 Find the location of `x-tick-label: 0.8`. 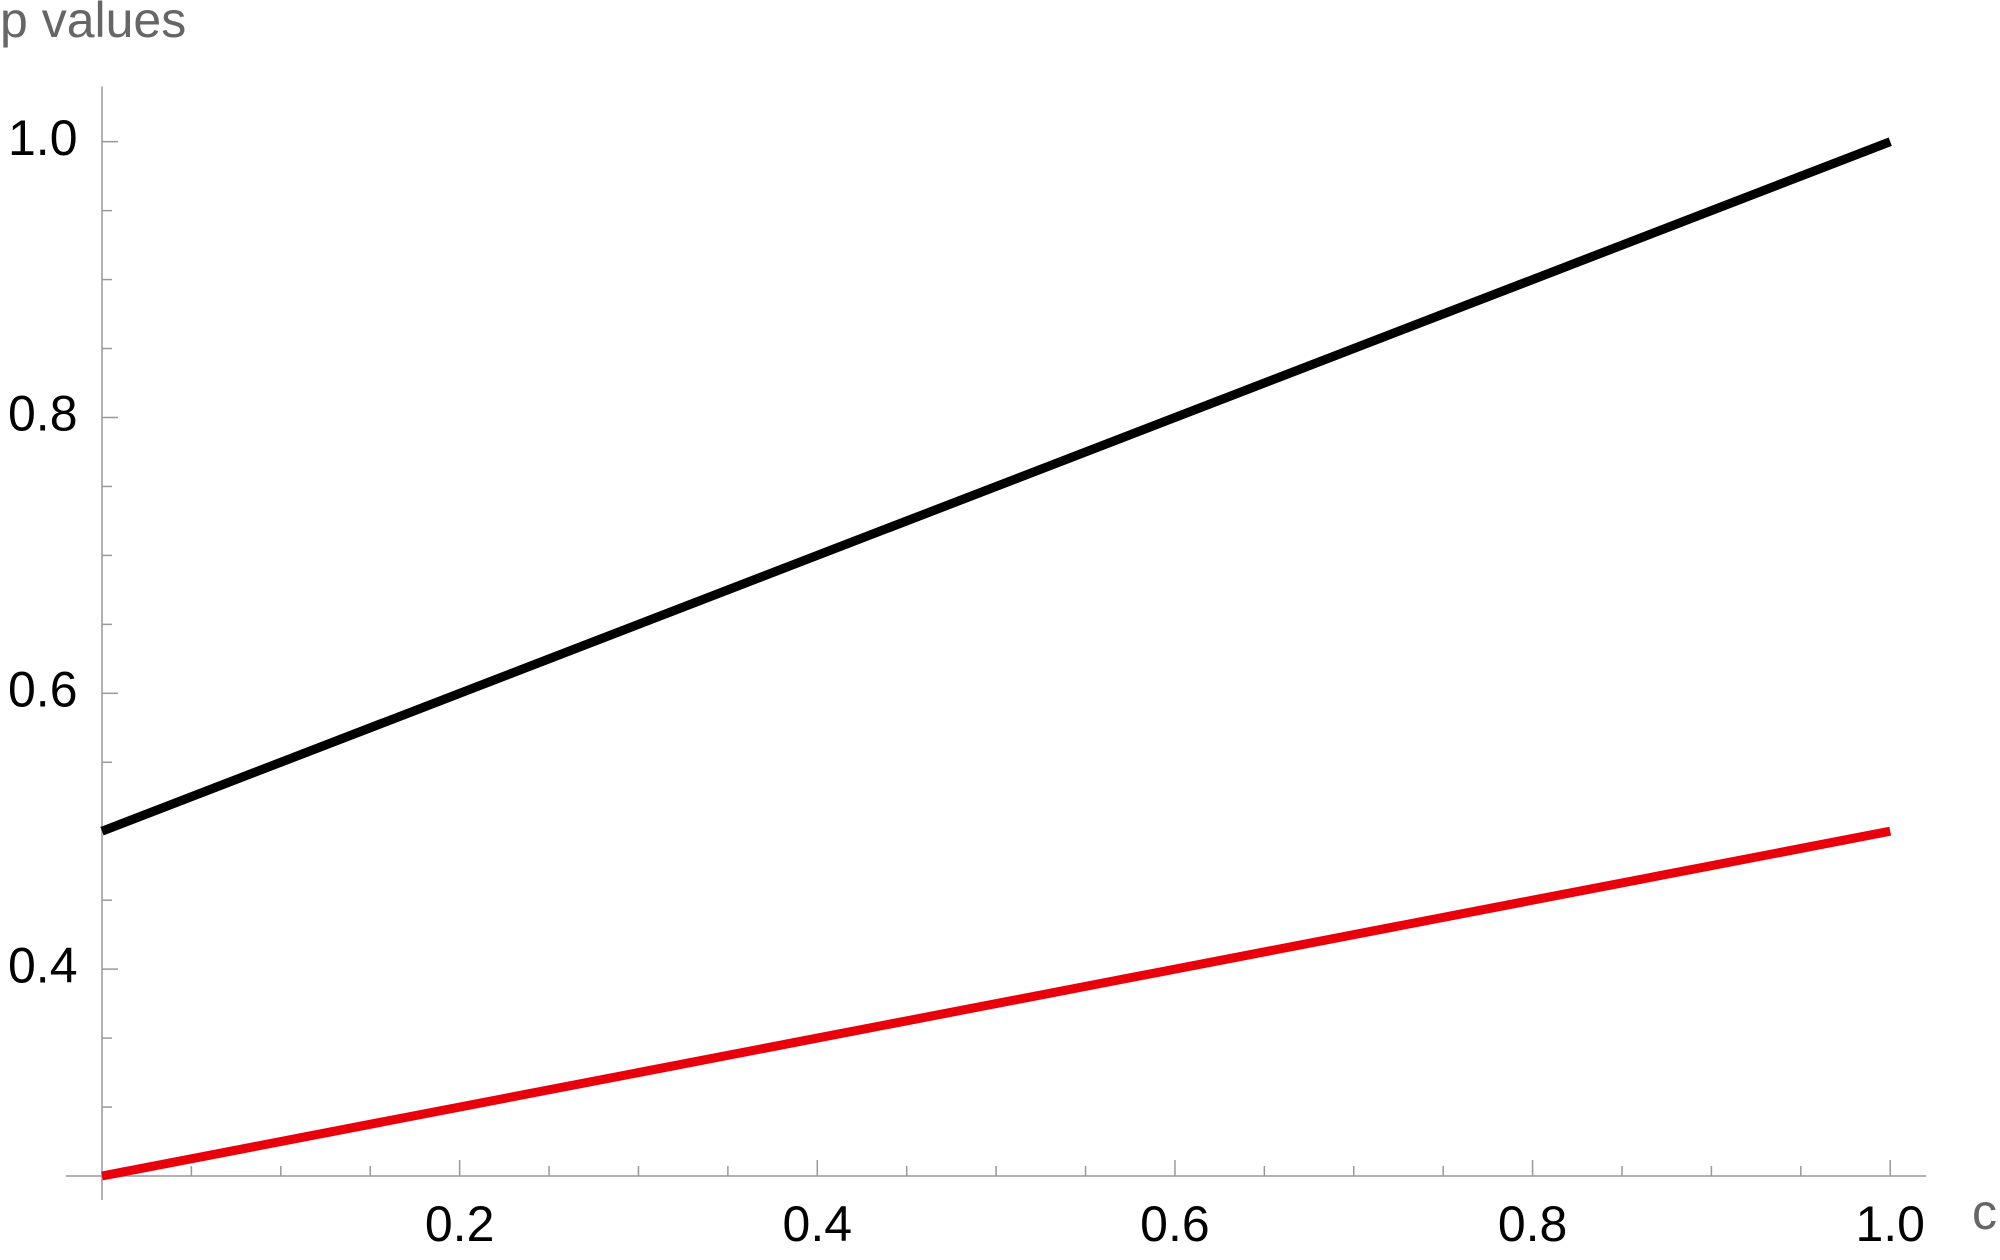

x-tick-label: 0.8 is located at coordinates (1533, 1224).